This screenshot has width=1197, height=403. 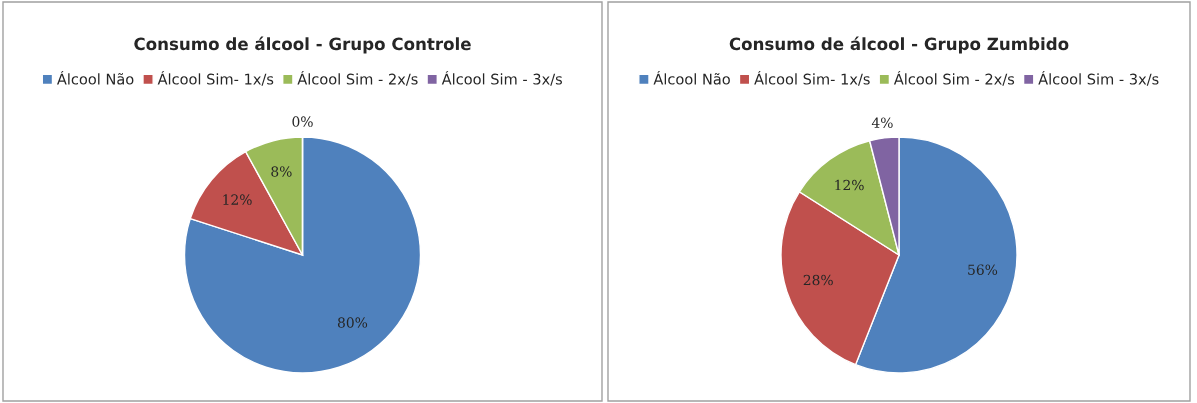 What do you see at coordinates (302, 255) in the screenshot?
I see `pie-slice` at bounding box center [302, 255].